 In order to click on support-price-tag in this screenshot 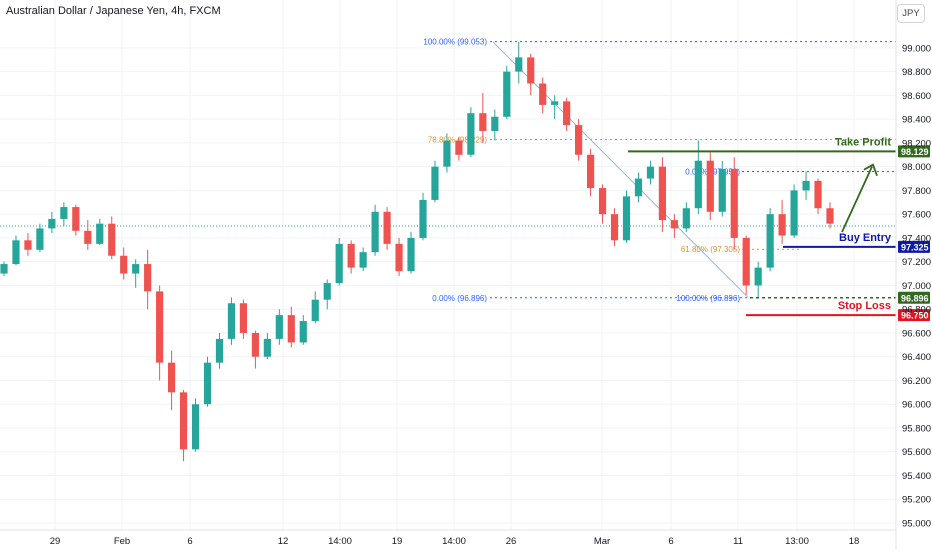, I will do `click(914, 297)`.